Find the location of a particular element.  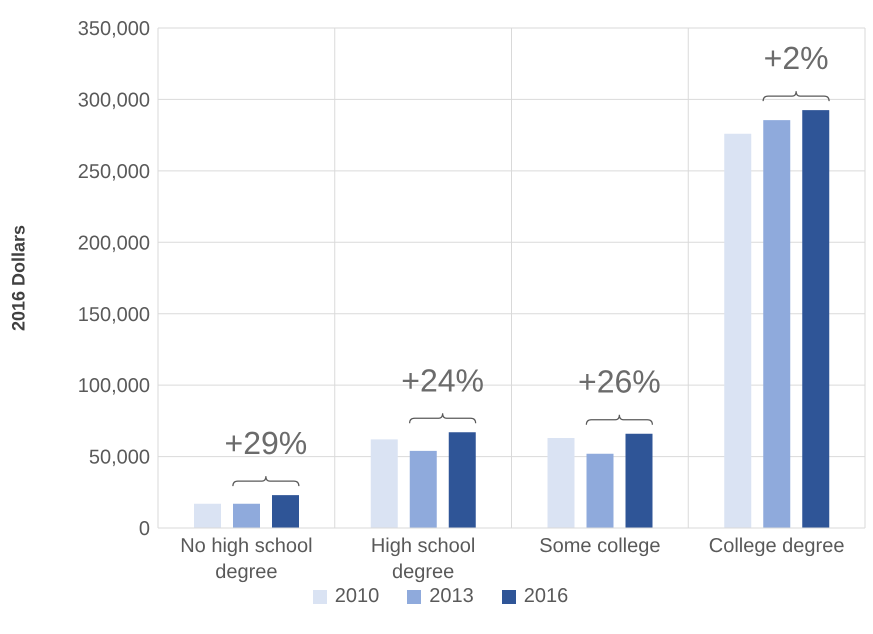

x-tick-label: College degree is located at coordinates (776, 546).